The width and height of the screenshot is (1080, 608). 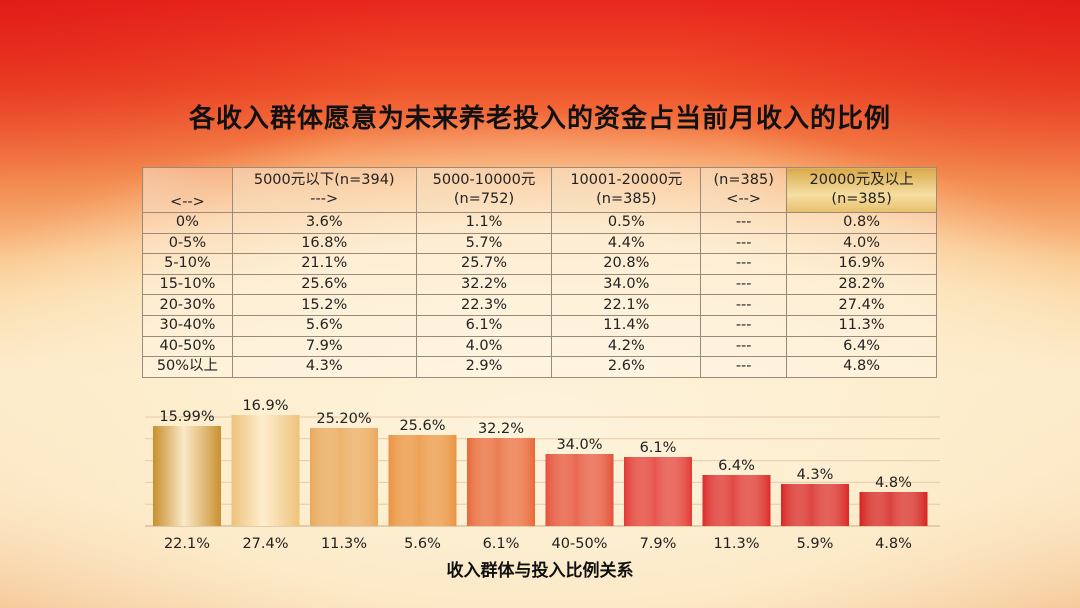 What do you see at coordinates (187, 346) in the screenshot?
I see `row-label-cell: 40-50%` at bounding box center [187, 346].